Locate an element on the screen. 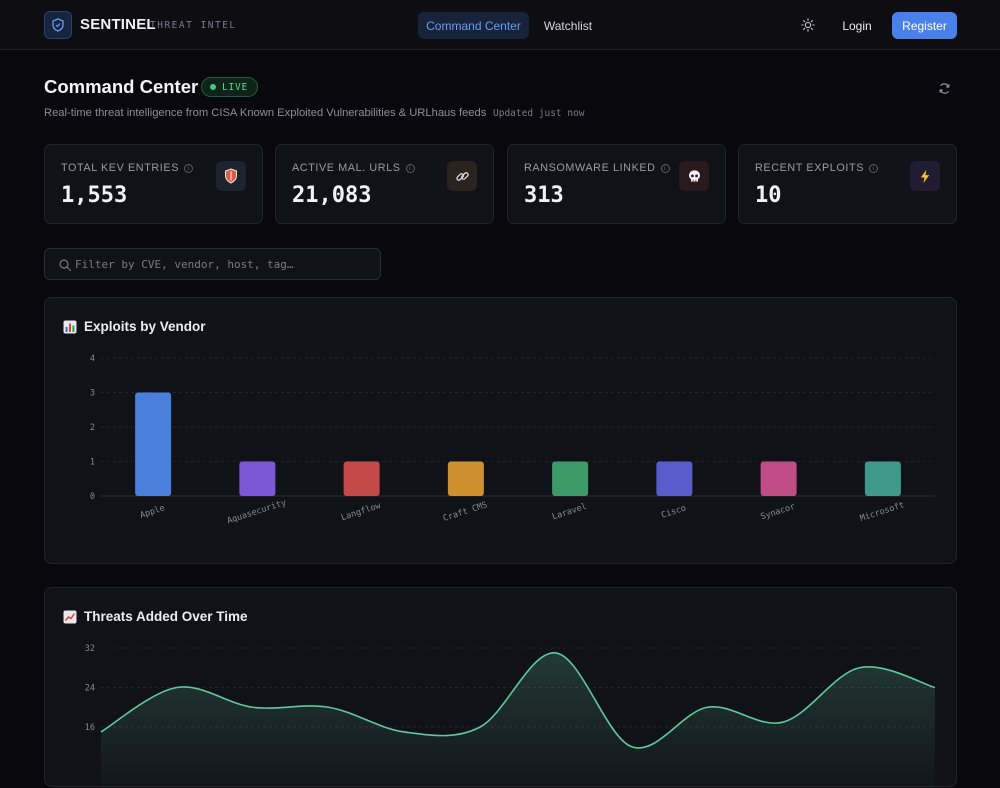  shield-icon is located at coordinates (58, 25).